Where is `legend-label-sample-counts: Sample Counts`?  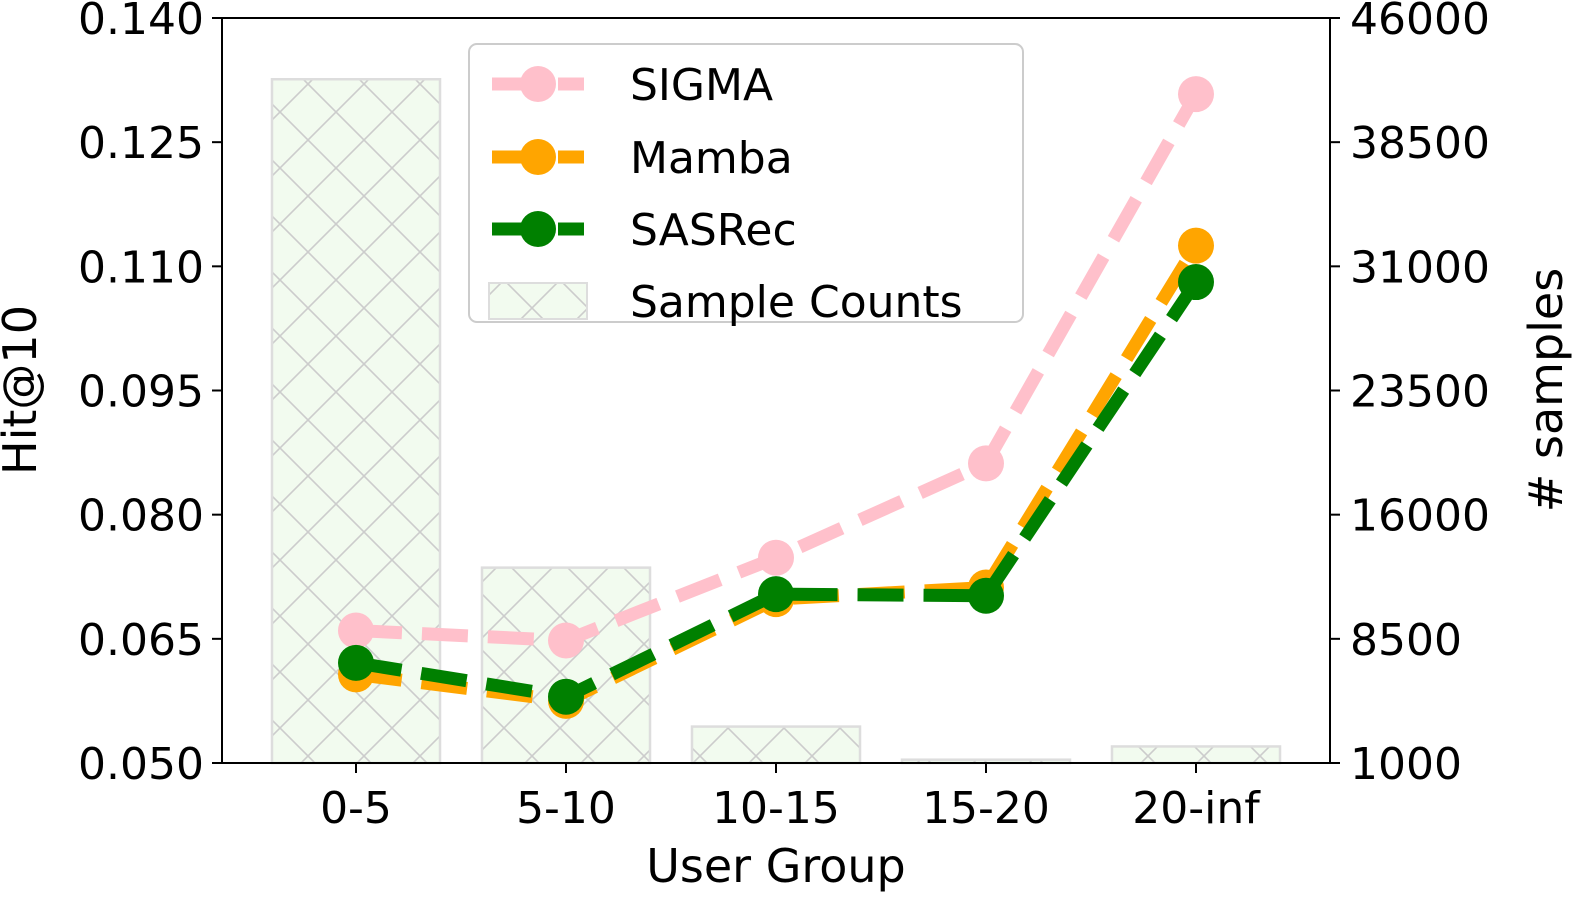 legend-label-sample-counts: Sample Counts is located at coordinates (796, 302).